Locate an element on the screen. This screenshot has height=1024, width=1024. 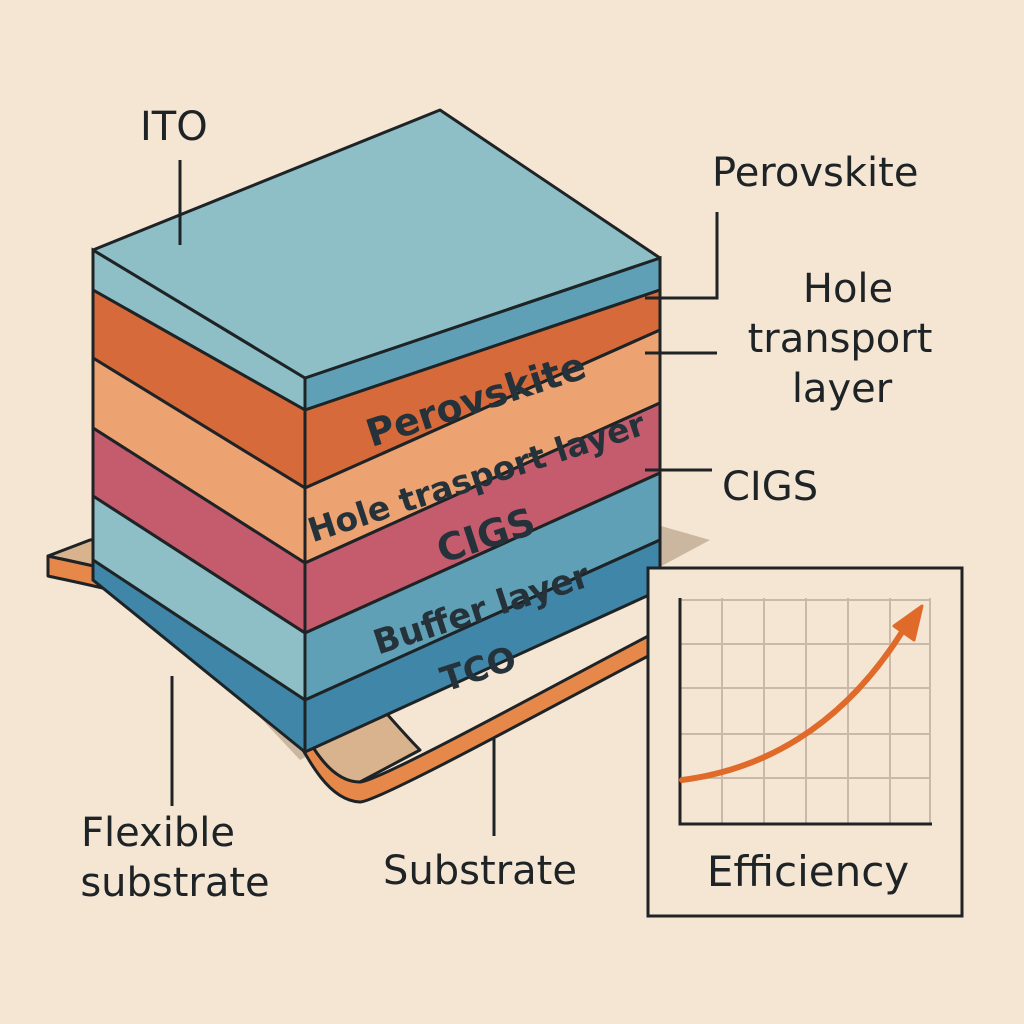
efficiency-curve is located at coordinates (792, 706).